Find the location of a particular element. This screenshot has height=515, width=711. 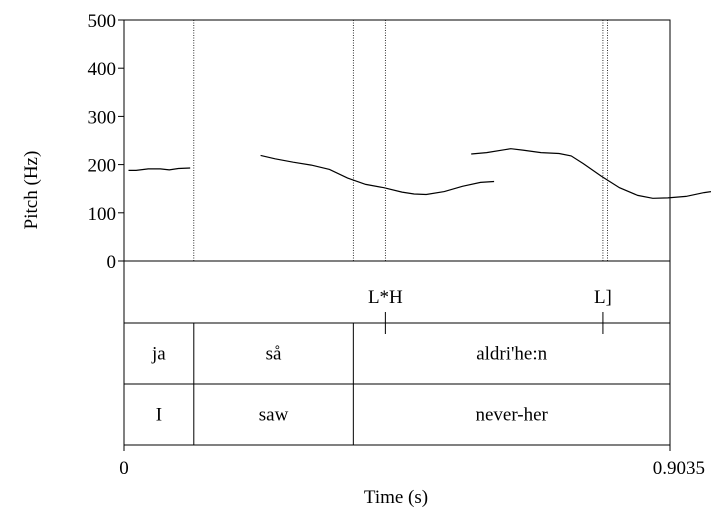

gloss-label: I is located at coordinates (159, 415).